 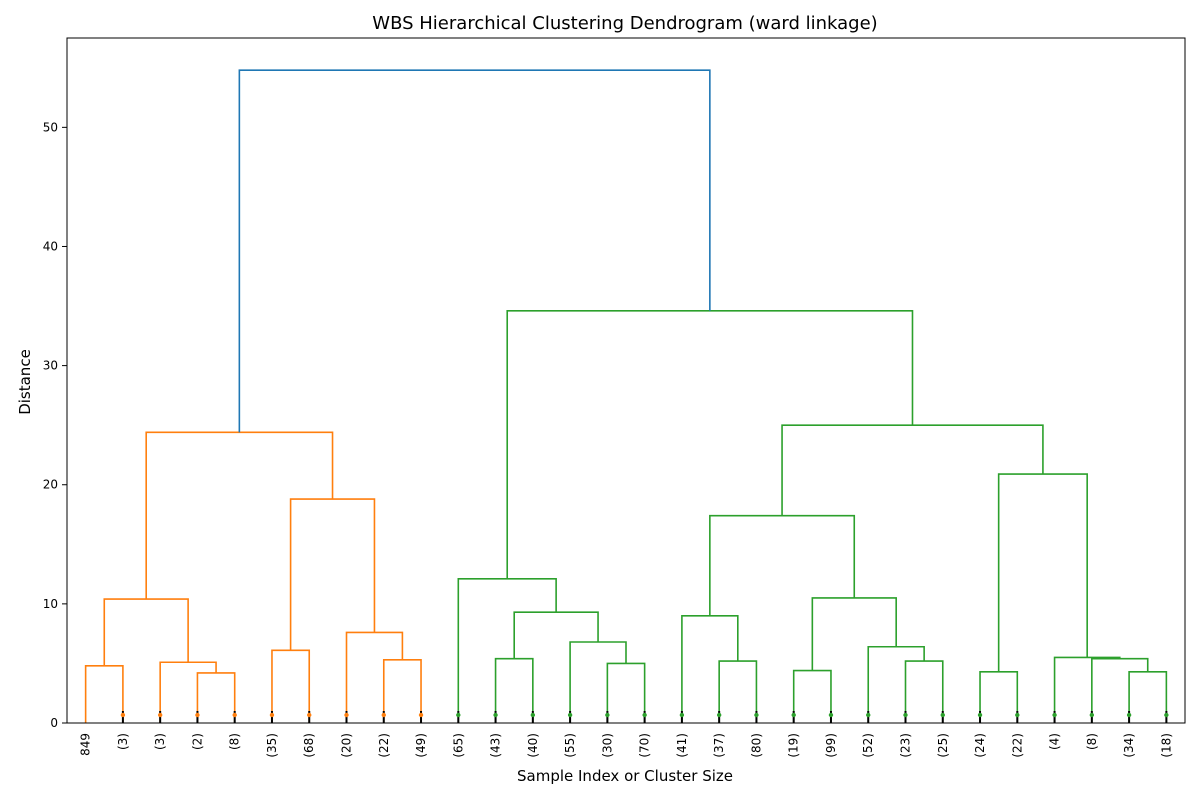 What do you see at coordinates (50, 604) in the screenshot?
I see `y-tick-label-10: 10` at bounding box center [50, 604].